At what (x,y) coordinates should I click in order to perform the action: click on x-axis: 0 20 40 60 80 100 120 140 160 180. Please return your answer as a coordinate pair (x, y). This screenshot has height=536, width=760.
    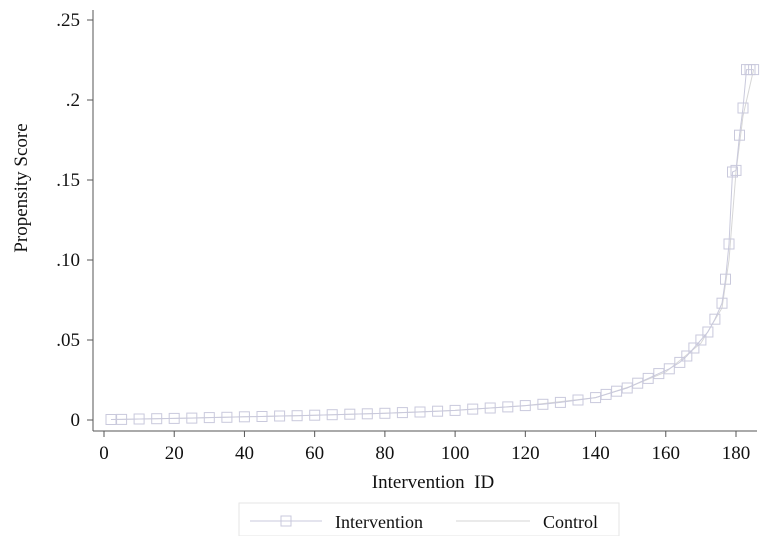
    Looking at the image, I should click on (425, 447).